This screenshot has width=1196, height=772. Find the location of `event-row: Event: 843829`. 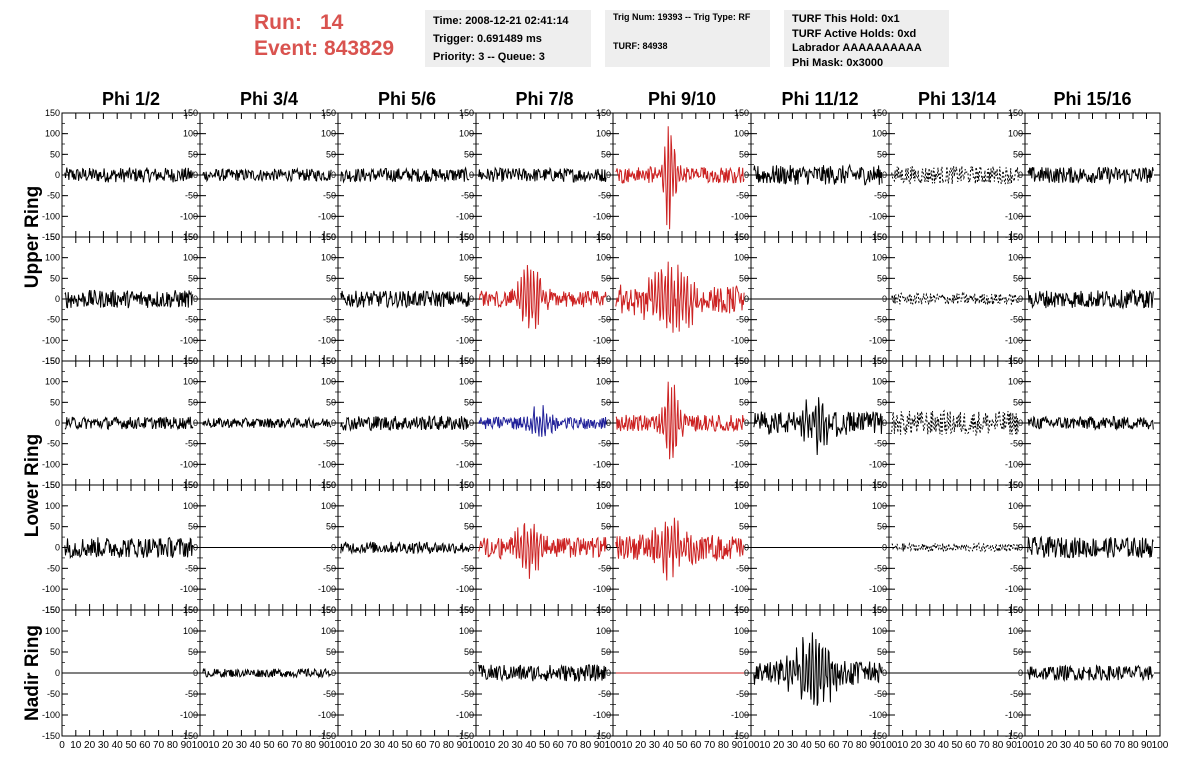

event-row: Event: 843829 is located at coordinates (324, 49).